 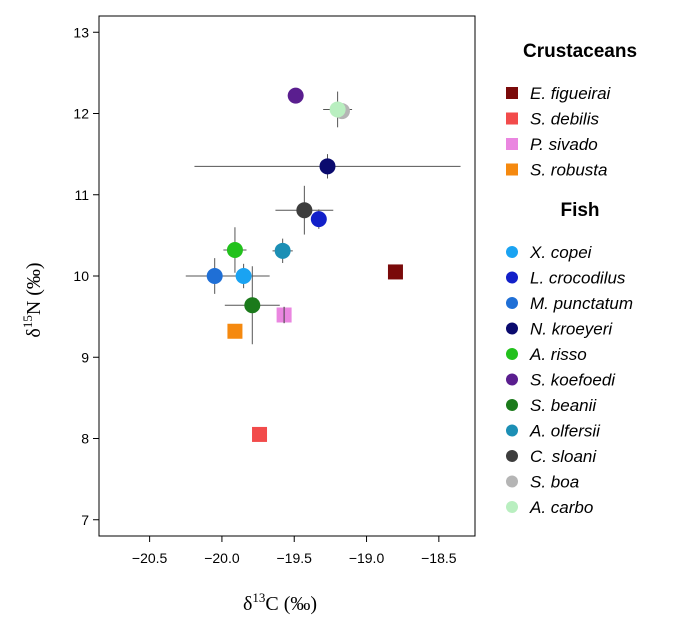 What do you see at coordinates (280, 602) in the screenshot?
I see `x-axis-title: δ13C (‰)` at bounding box center [280, 602].